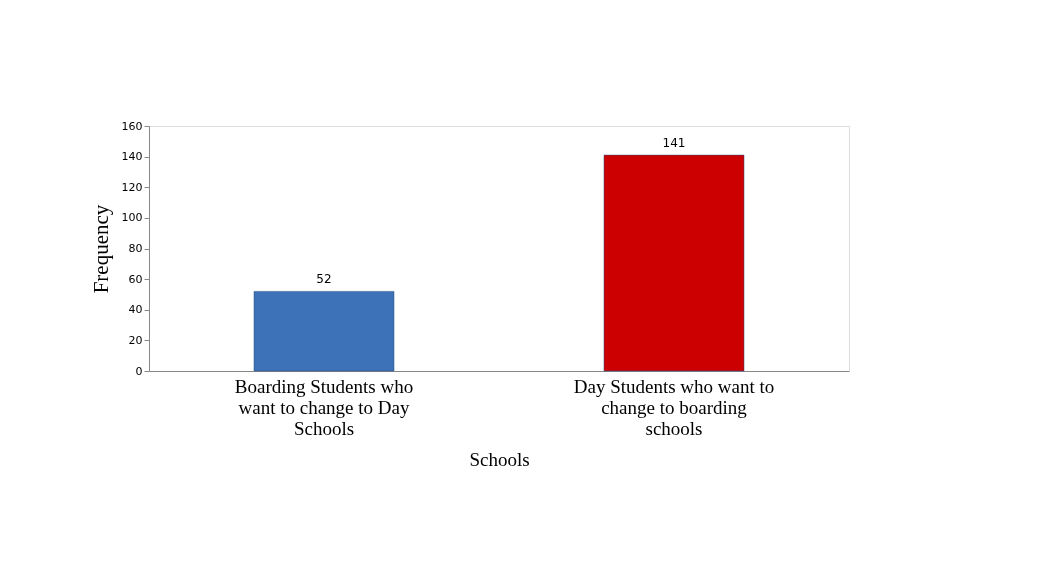 The width and height of the screenshot is (1053, 584). Describe the element at coordinates (324, 279) in the screenshot. I see `data-label: 52` at that location.